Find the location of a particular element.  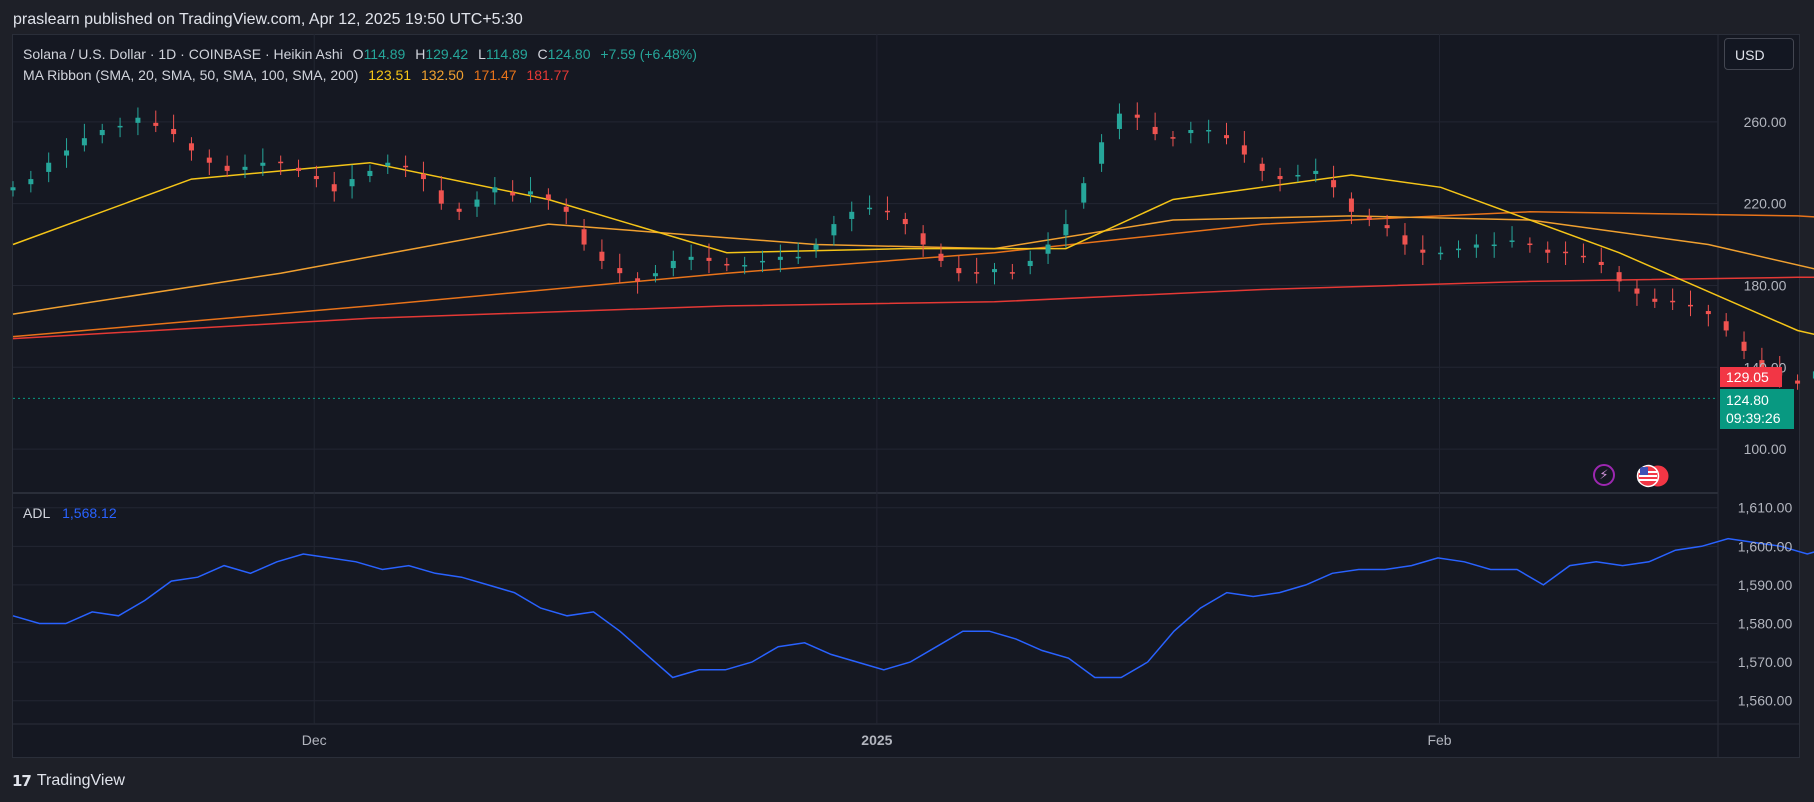

time-tick-label: 2025 is located at coordinates (876, 740).